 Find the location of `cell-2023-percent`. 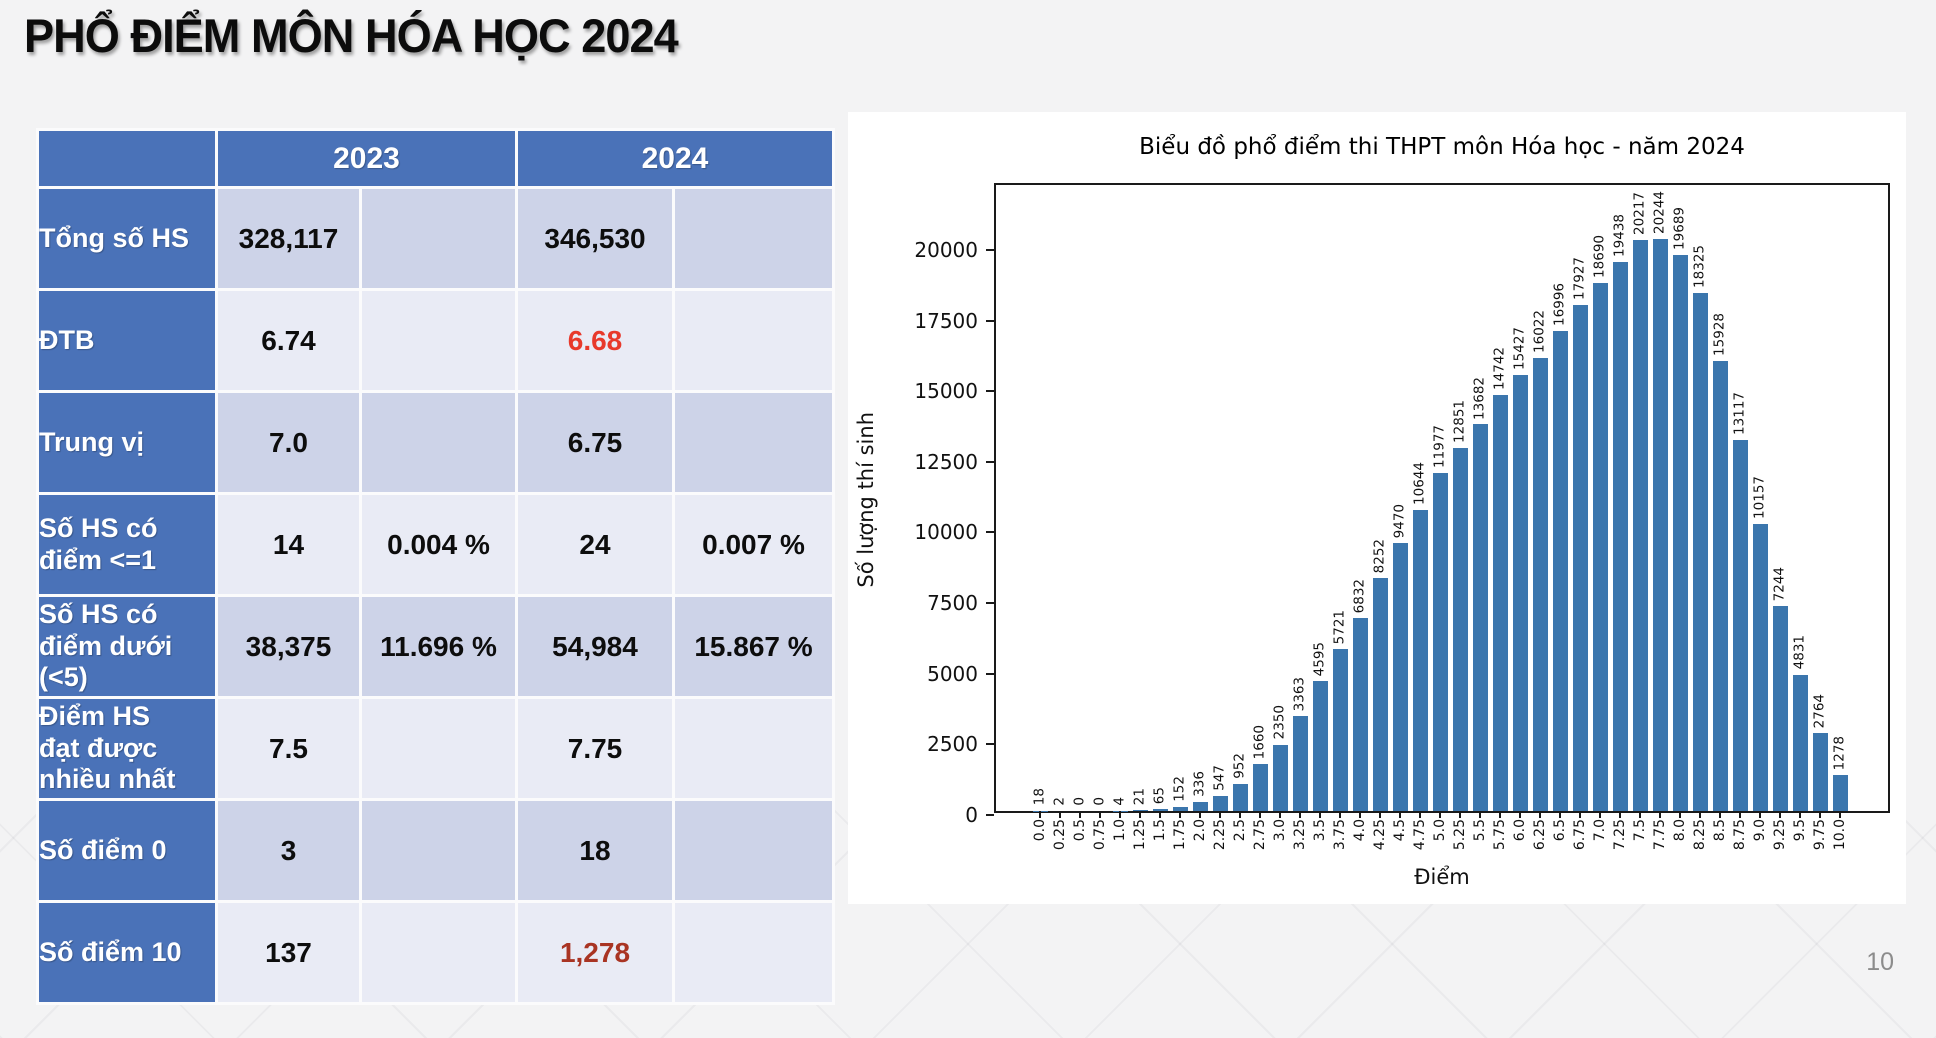

cell-2023-percent is located at coordinates (438, 340).